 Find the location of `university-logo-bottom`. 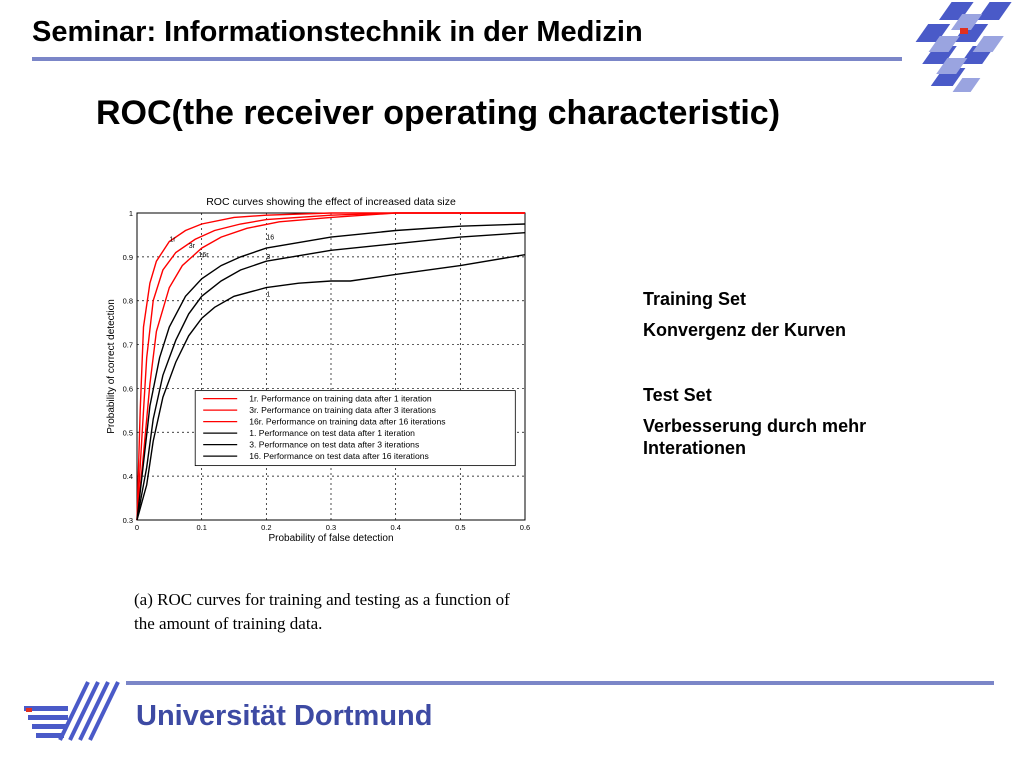

university-logo-bottom is located at coordinates (72, 711).